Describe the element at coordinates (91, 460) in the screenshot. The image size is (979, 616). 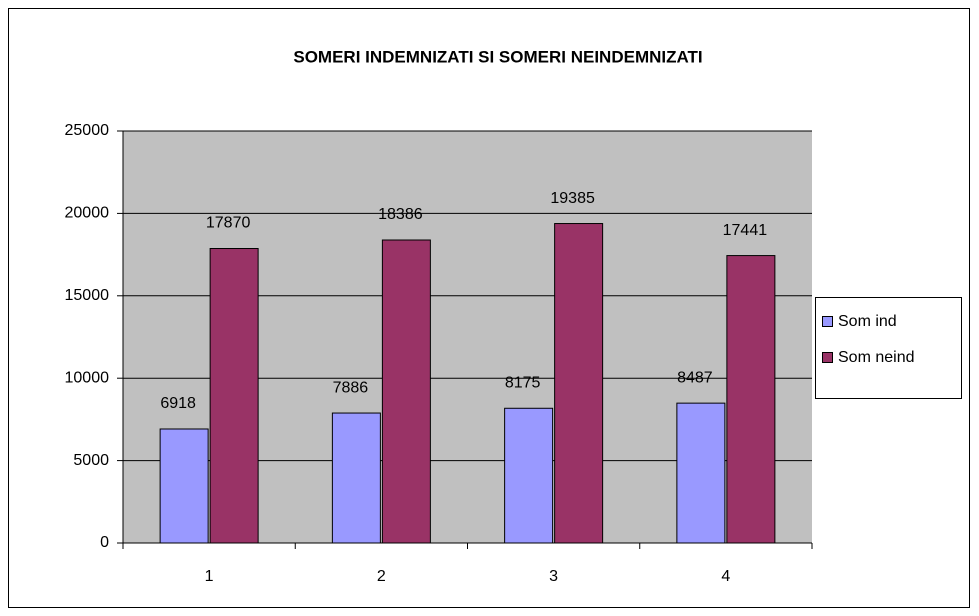
I see `y-tick-label: 5000` at that location.